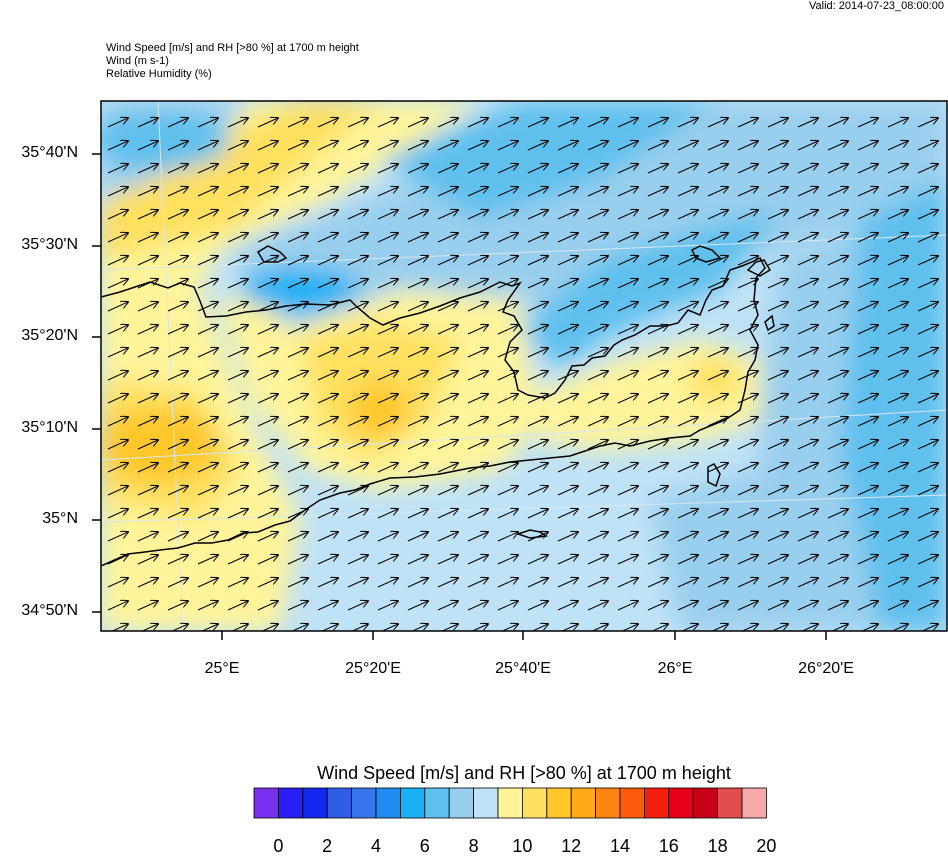  What do you see at coordinates (424, 846) in the screenshot?
I see `colorbar-label: 6` at bounding box center [424, 846].